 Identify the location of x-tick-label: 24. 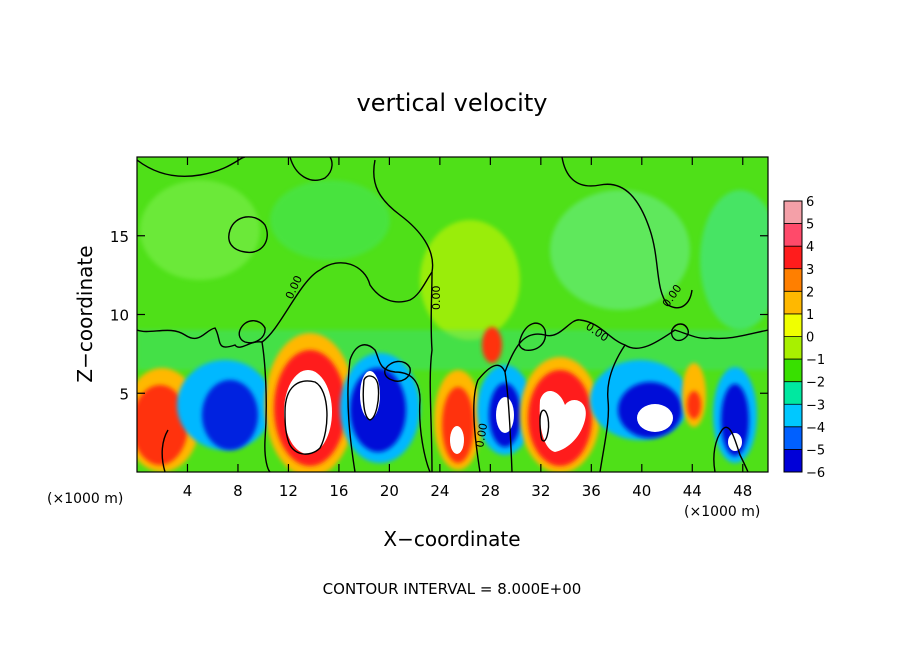
(439, 491).